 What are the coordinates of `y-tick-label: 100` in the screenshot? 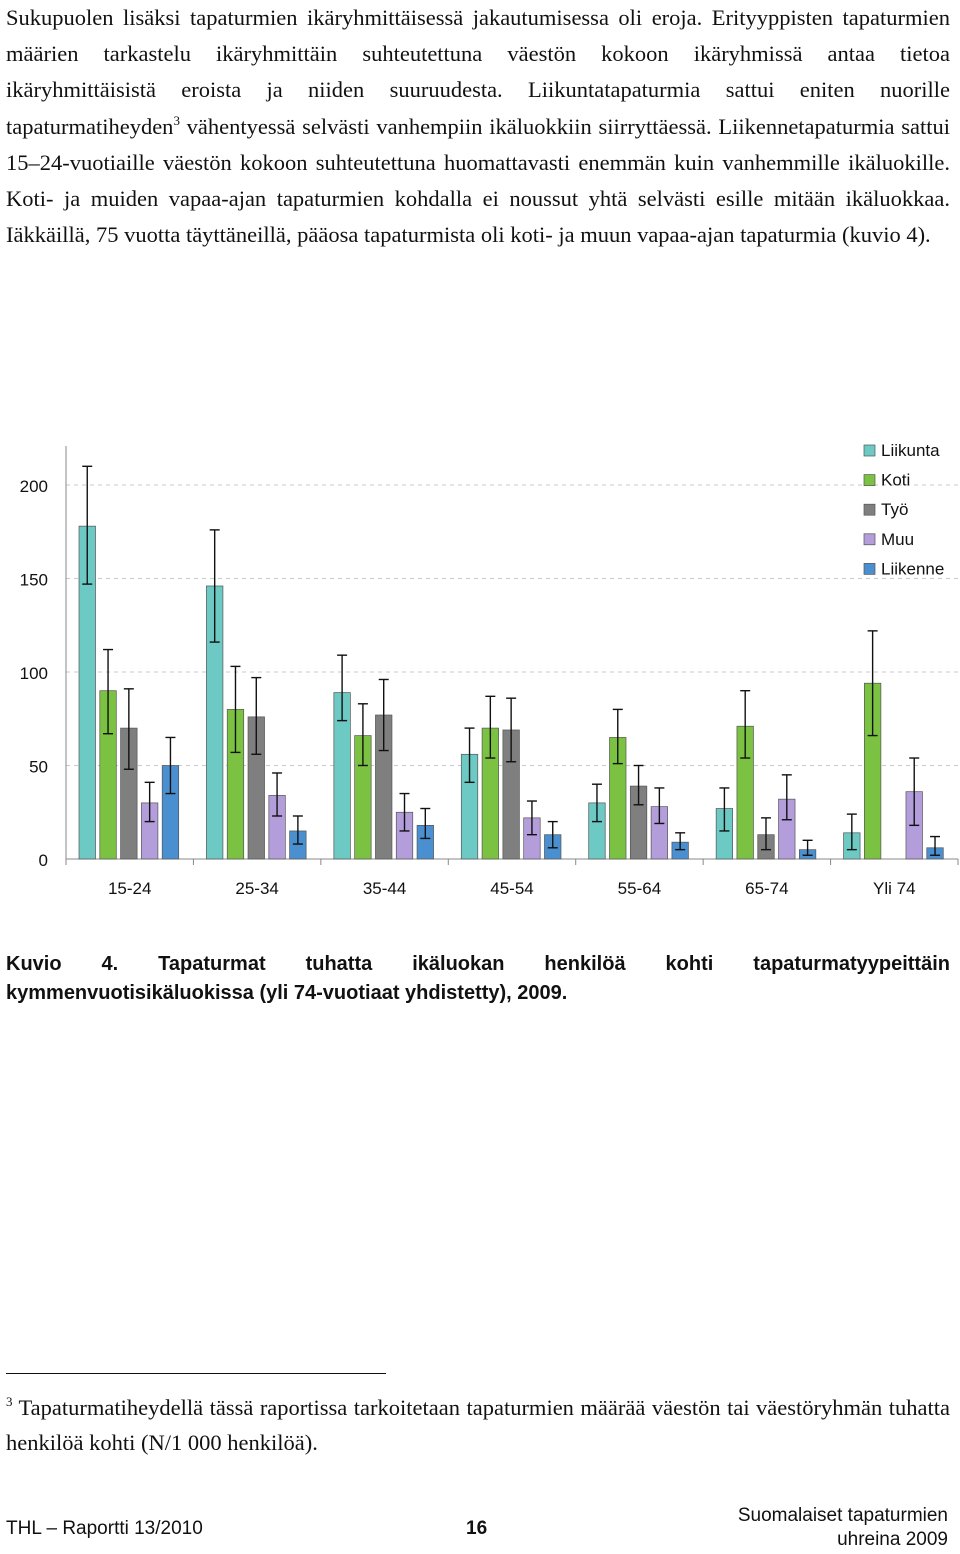 It's located at (34, 673).